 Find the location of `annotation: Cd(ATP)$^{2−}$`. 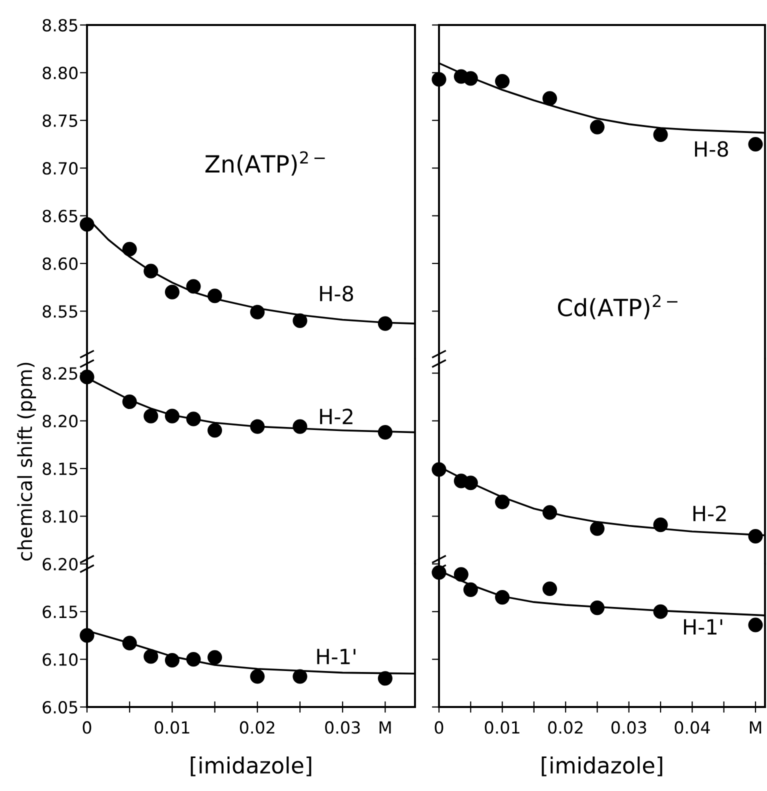

annotation: Cd(ATP)$^{2−}$ is located at coordinates (618, 307).